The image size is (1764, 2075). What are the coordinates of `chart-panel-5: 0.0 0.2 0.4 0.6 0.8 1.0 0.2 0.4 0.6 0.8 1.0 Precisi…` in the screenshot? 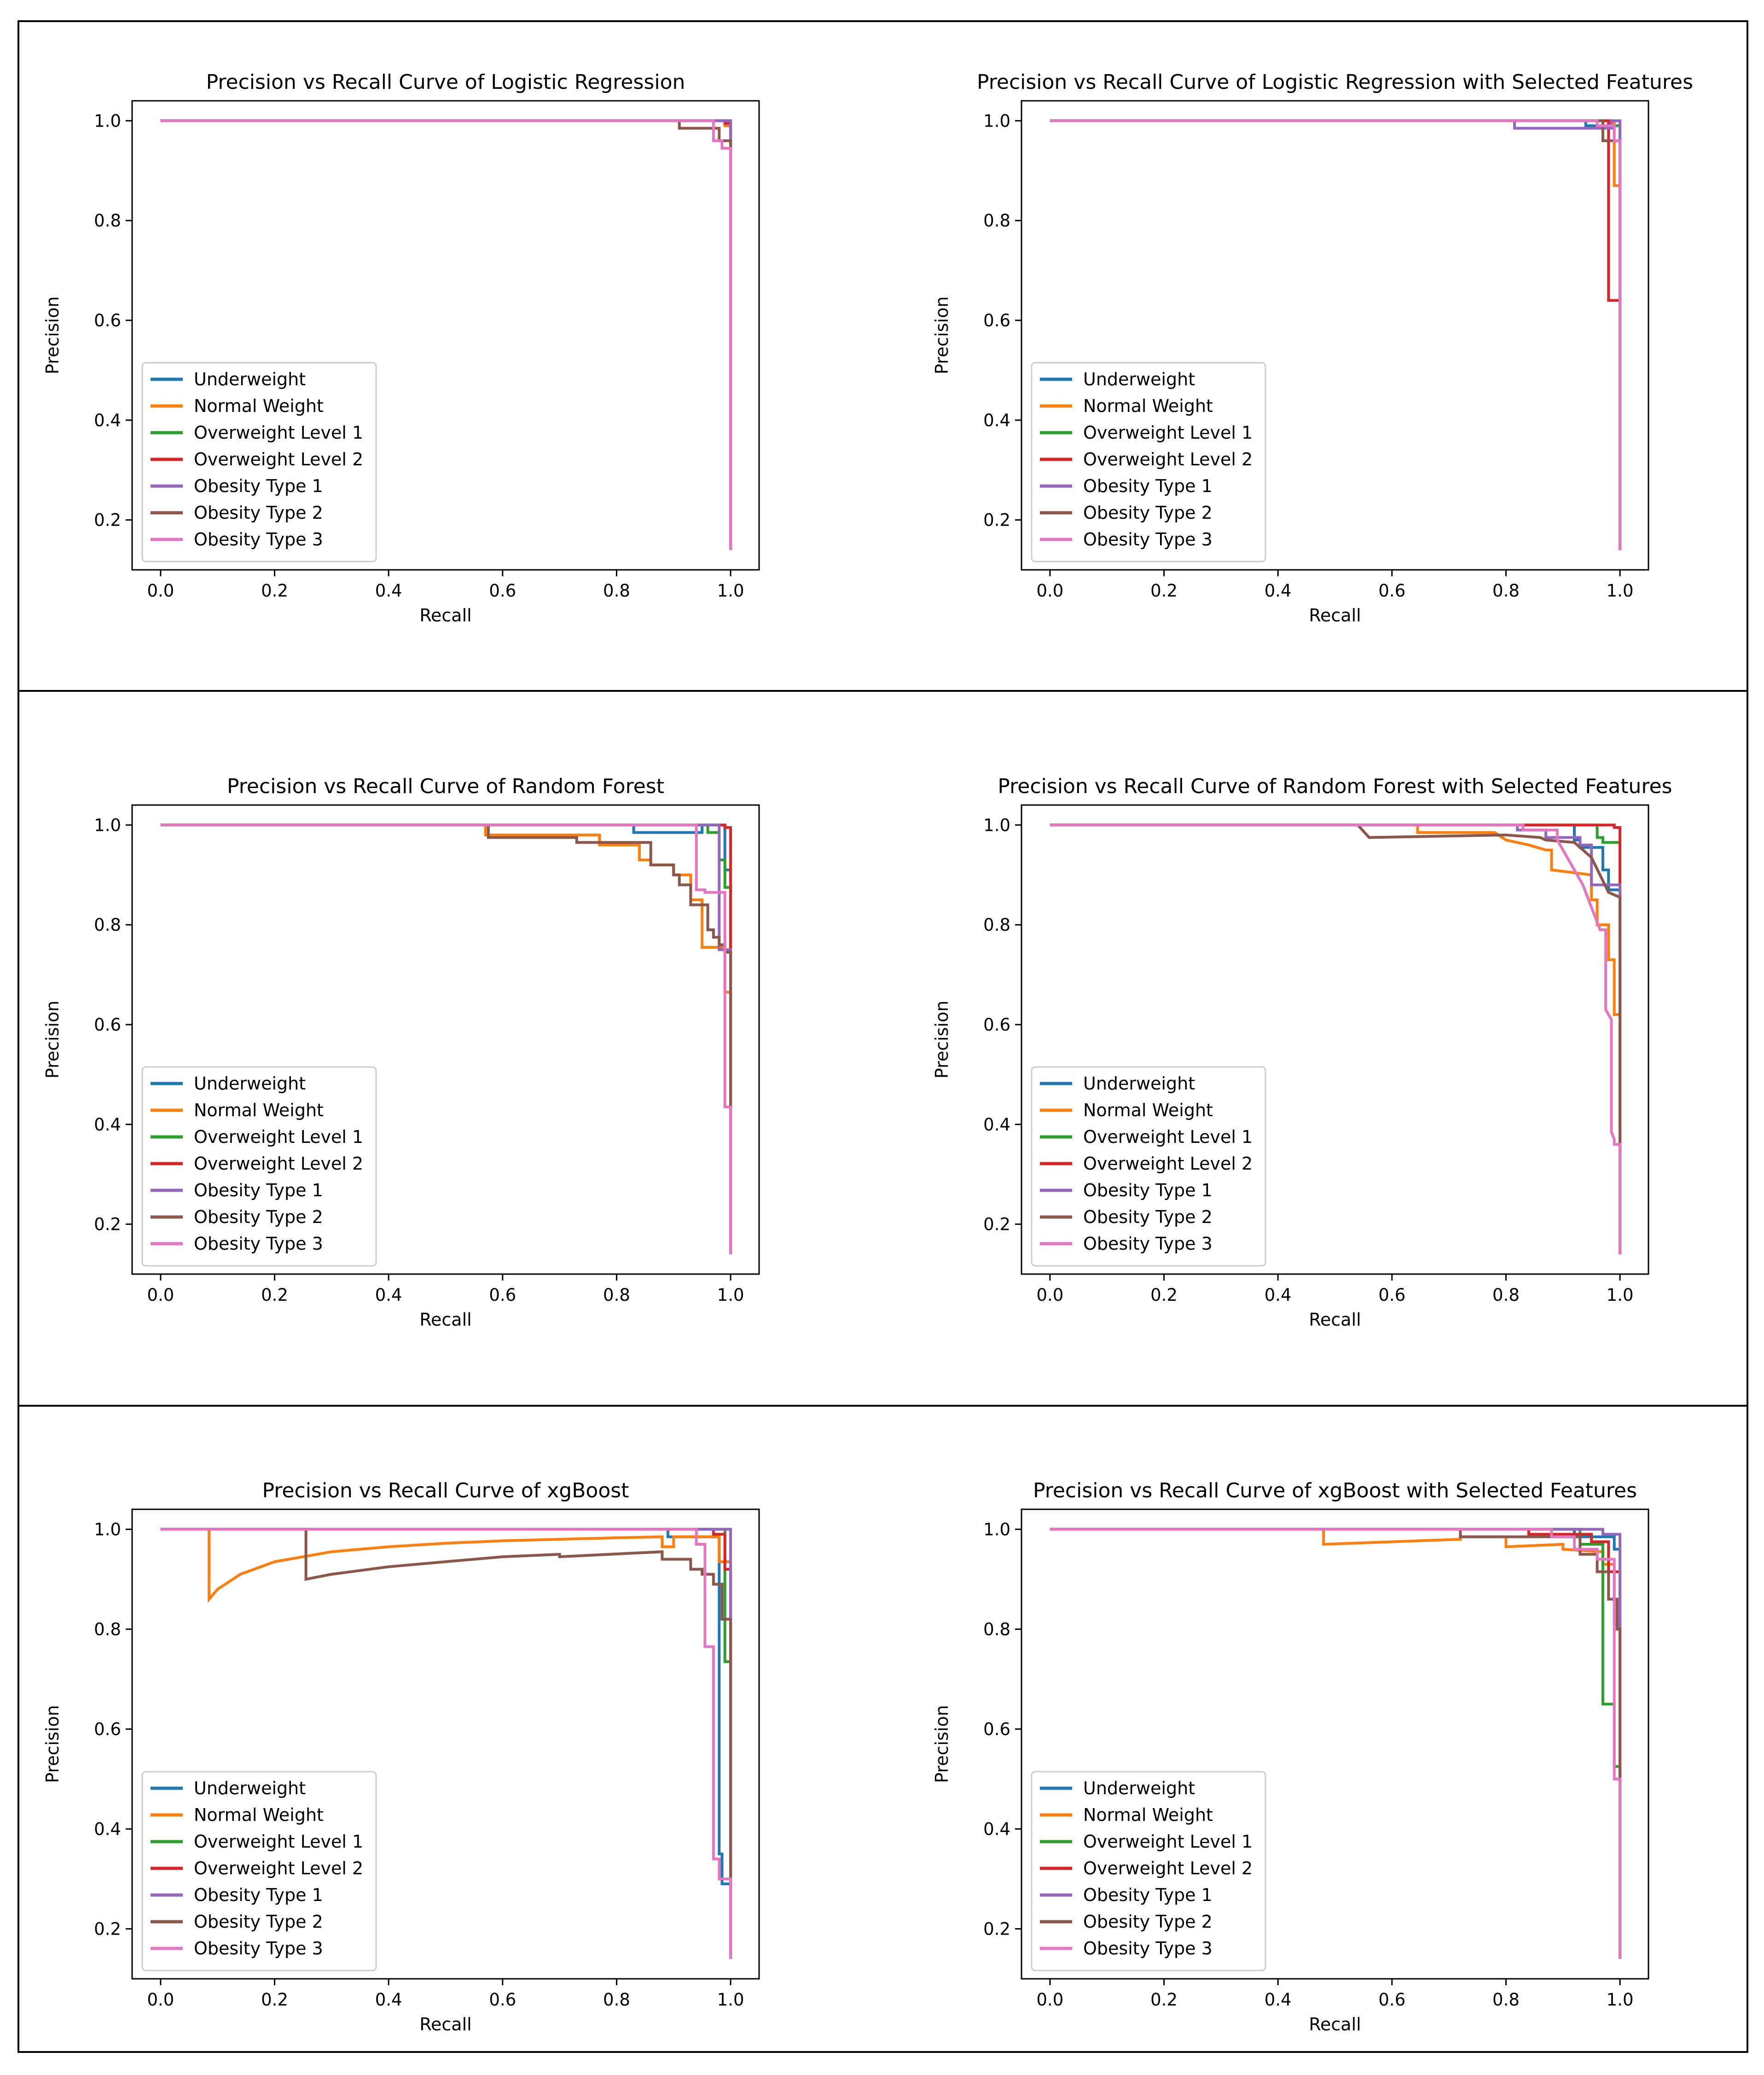 It's located at (401, 1756).